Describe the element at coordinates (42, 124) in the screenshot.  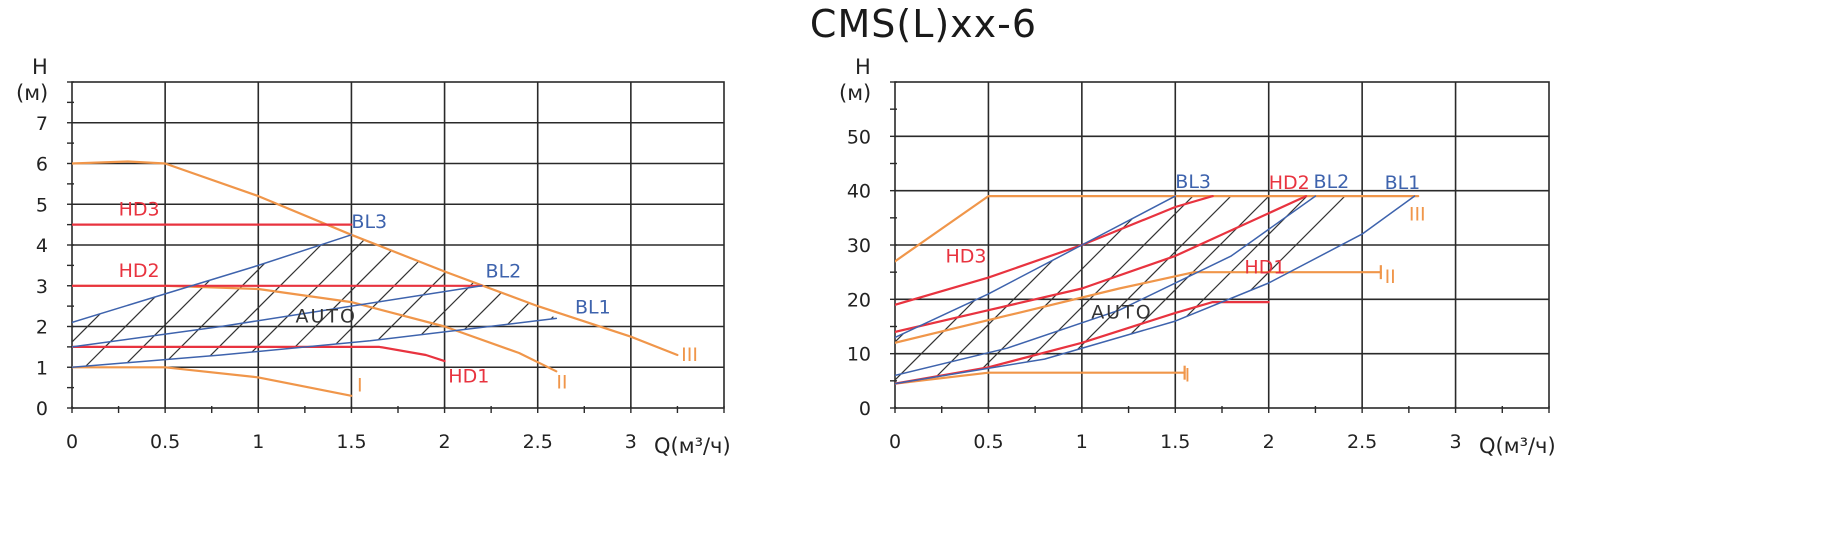
I see `y-tick-label: 7` at that location.